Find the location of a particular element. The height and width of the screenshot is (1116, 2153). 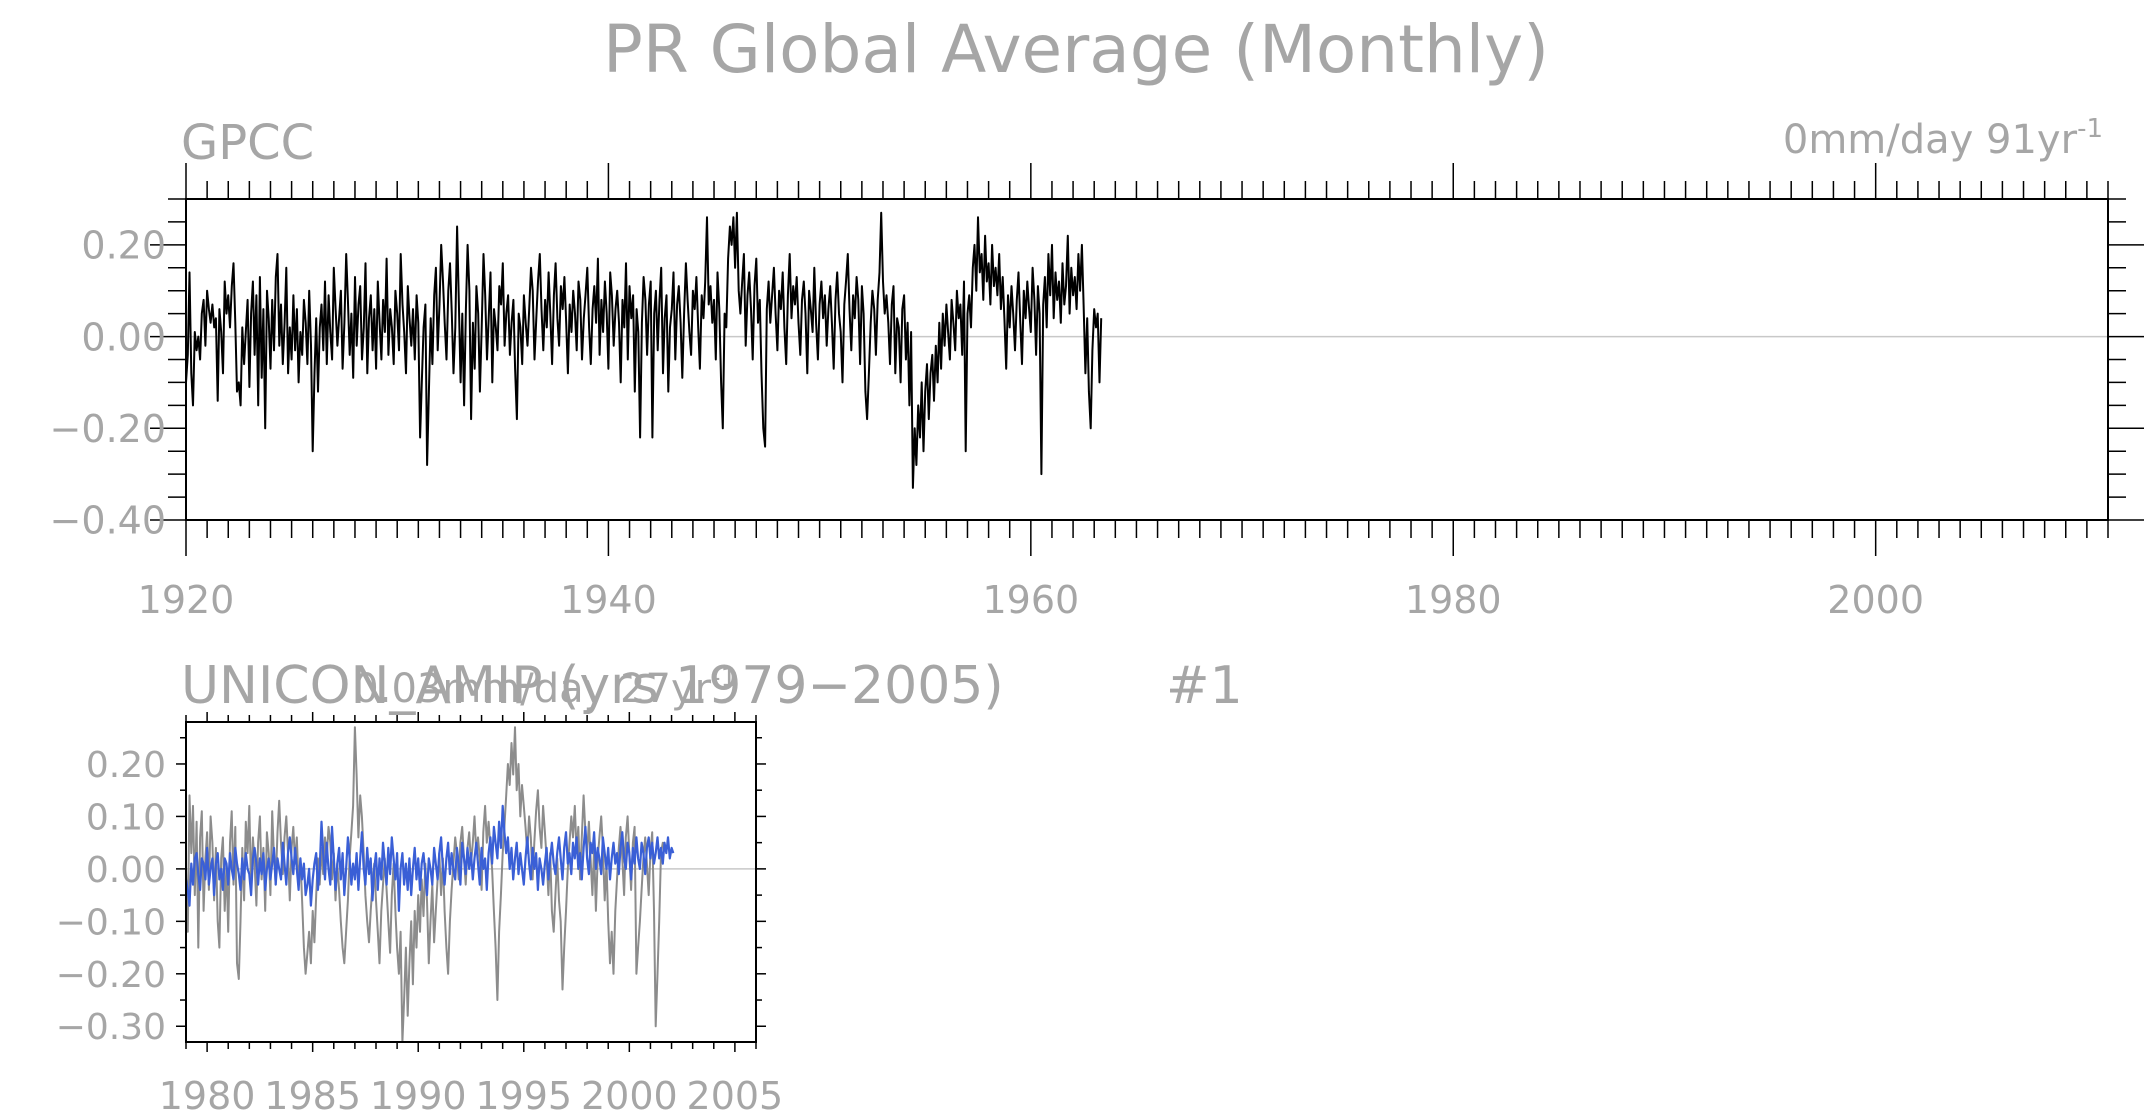

unicon-trend-label: 0.03mm/day 27yr-1 is located at coordinates (545, 687).